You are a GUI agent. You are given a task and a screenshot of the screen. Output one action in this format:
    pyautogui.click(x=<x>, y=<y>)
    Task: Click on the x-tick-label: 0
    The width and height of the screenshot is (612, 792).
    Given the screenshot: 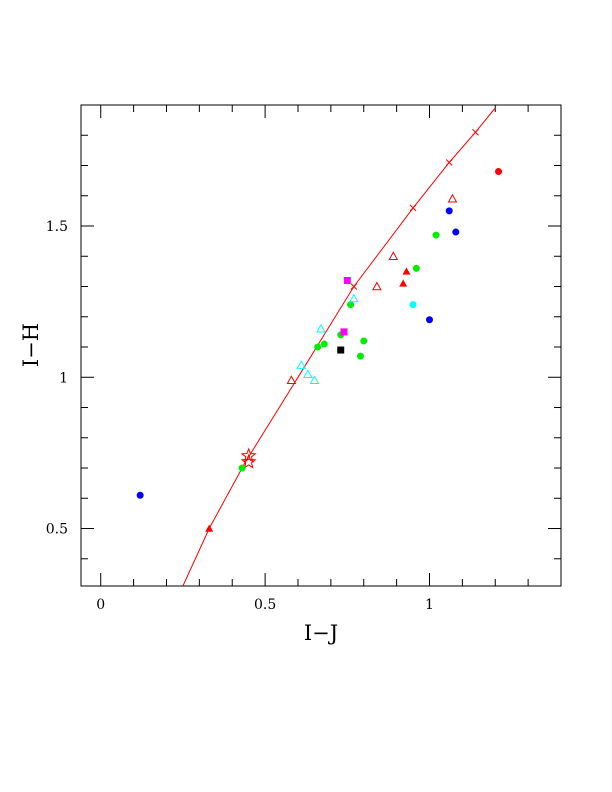 What is the action you would take?
    pyautogui.click(x=100, y=605)
    